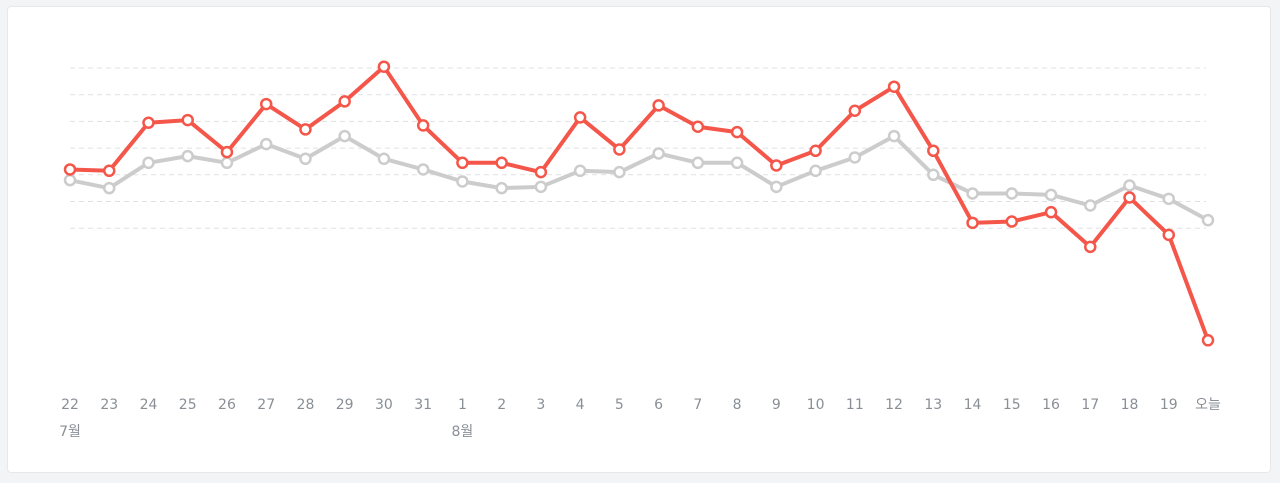 This screenshot has height=483, width=1280. What do you see at coordinates (1130, 405) in the screenshot?
I see `x-tick-label-27: 18` at bounding box center [1130, 405].